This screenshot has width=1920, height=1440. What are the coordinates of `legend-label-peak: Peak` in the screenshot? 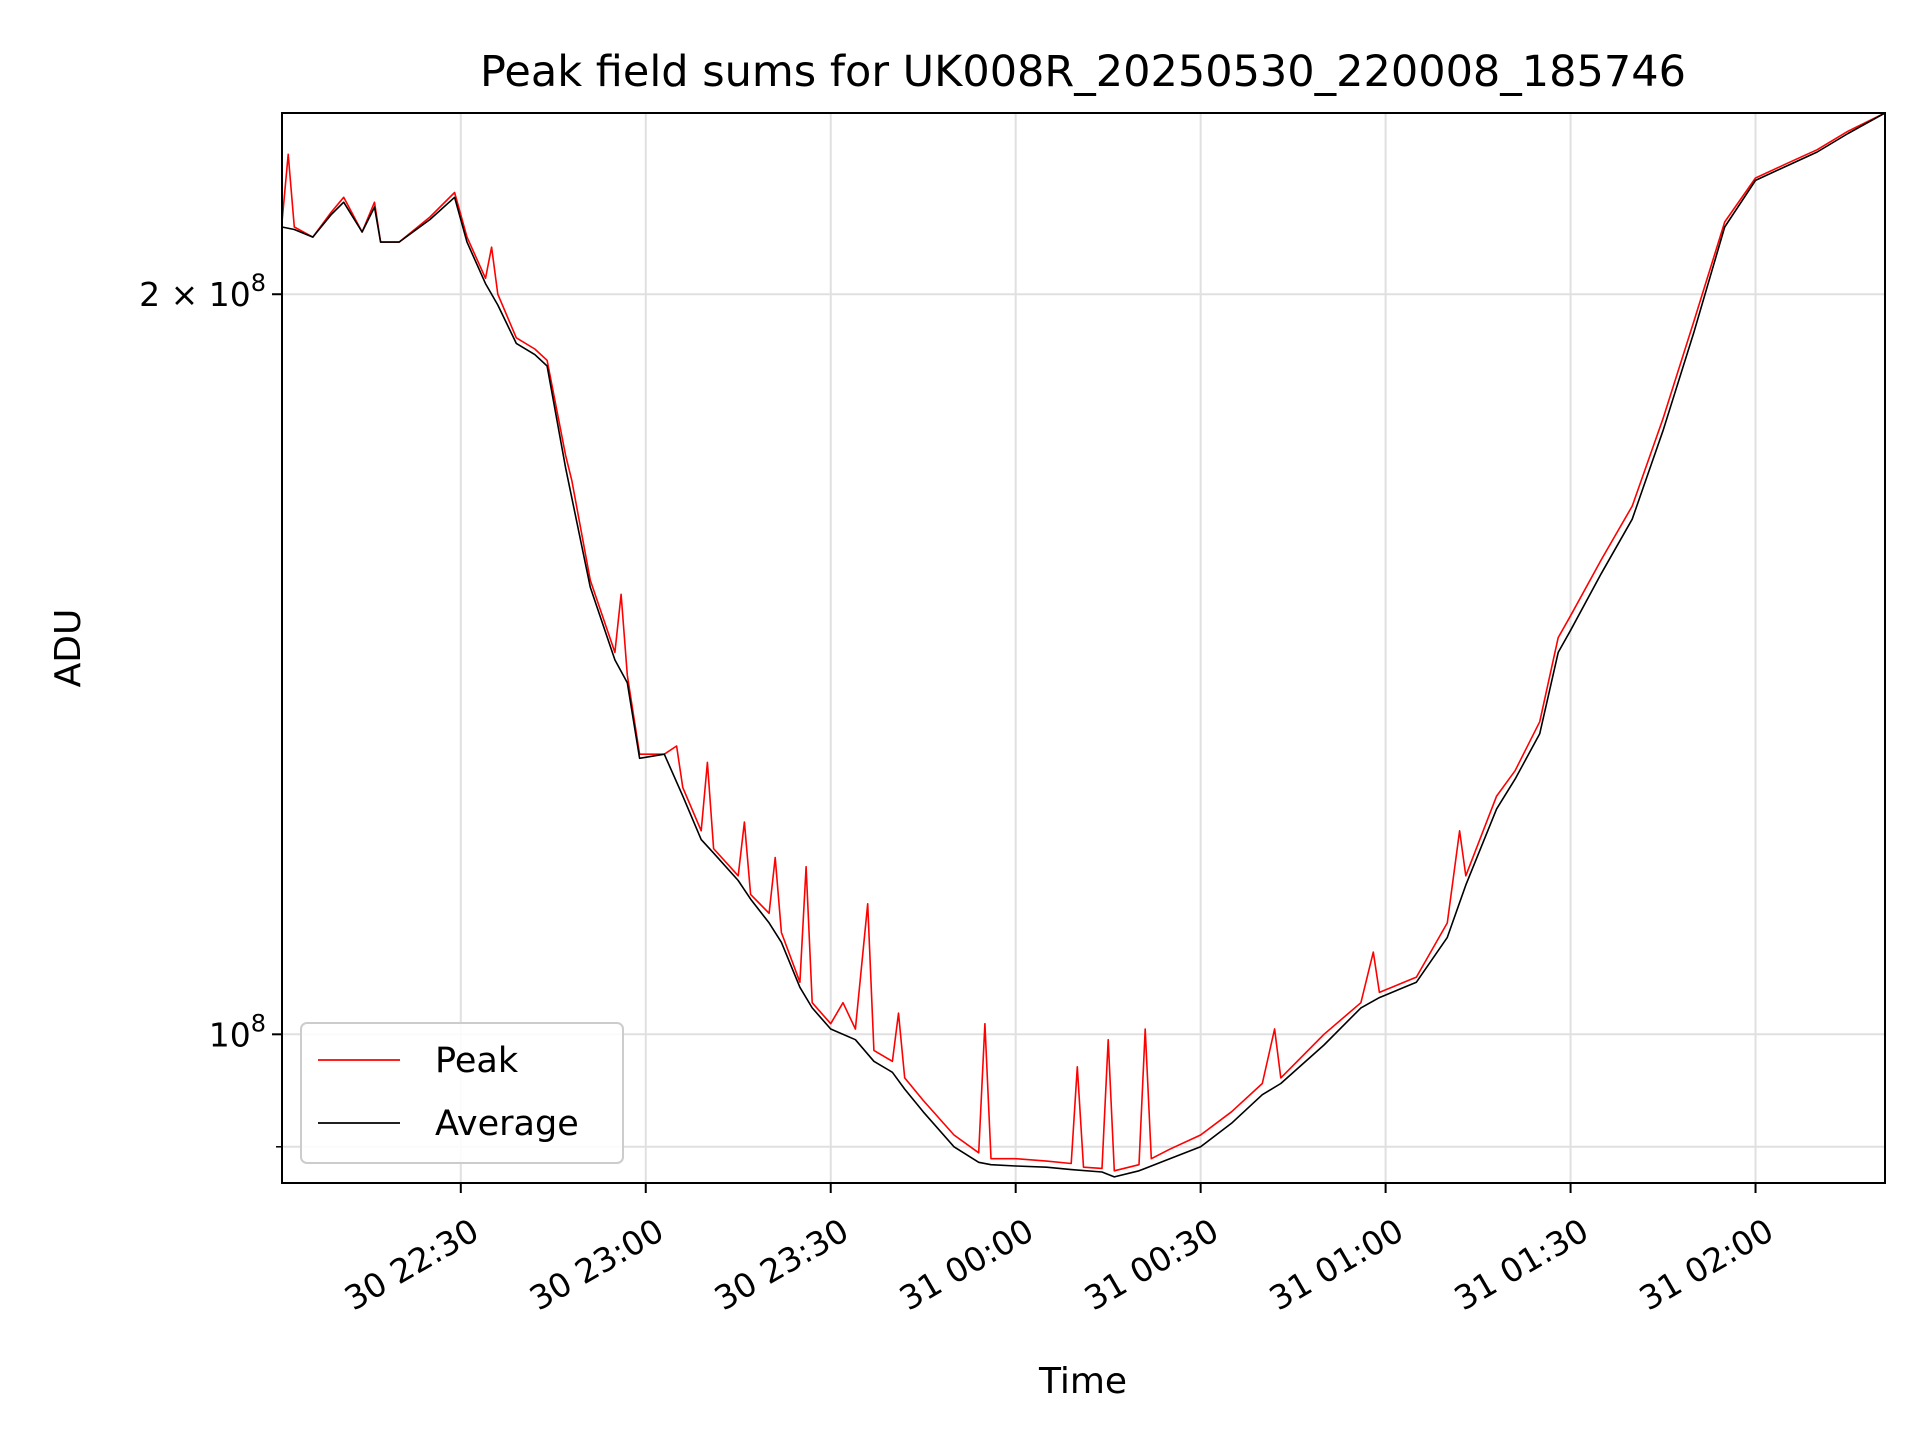 It's located at (477, 1061).